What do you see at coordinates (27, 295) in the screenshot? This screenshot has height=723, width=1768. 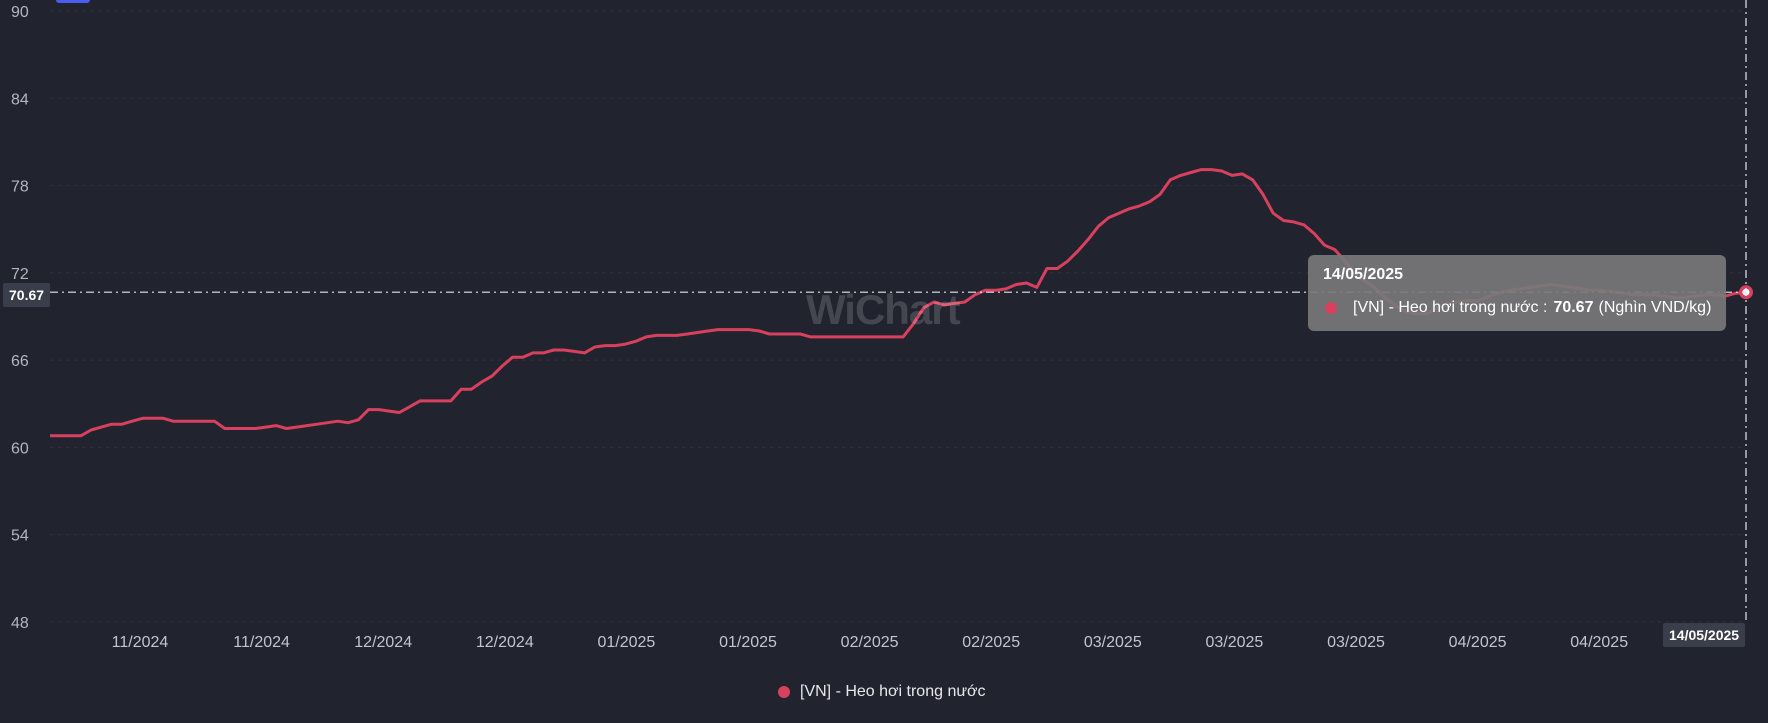 I see `crosshair-y-value-label: 70.67` at bounding box center [27, 295].